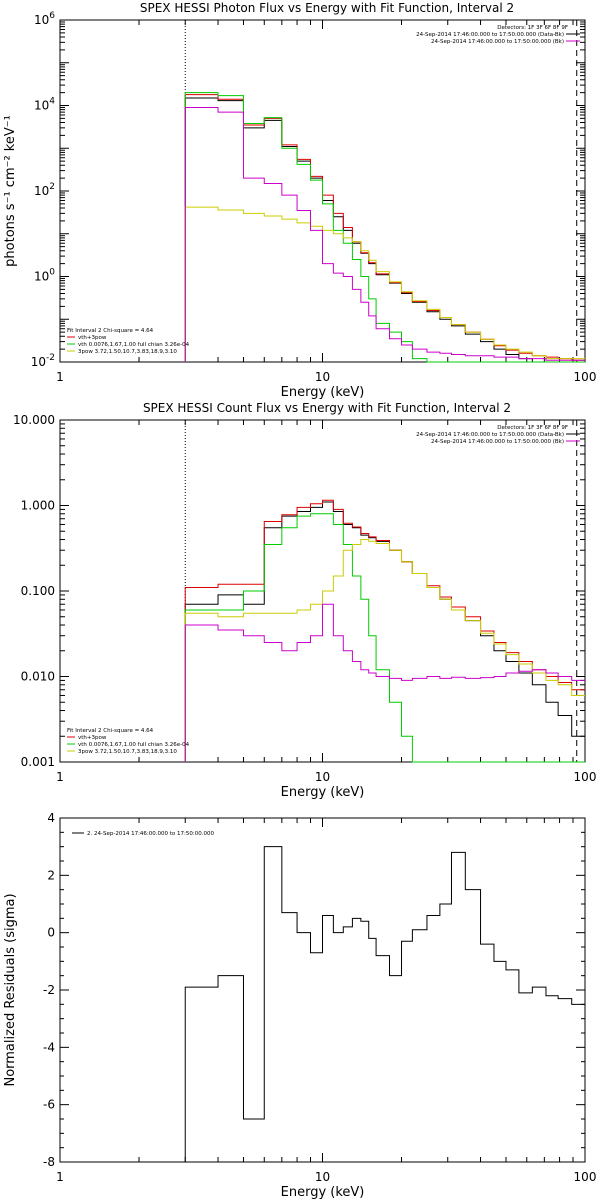  I want to click on y-tick-label: 10², so click(44, 190).